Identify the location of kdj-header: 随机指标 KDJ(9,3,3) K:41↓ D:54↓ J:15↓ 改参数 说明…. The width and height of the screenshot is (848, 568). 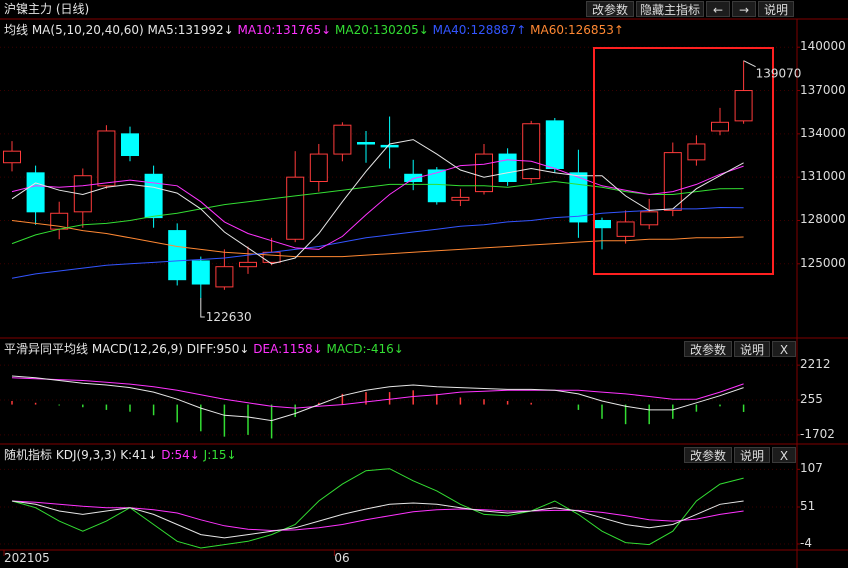
(424, 455).